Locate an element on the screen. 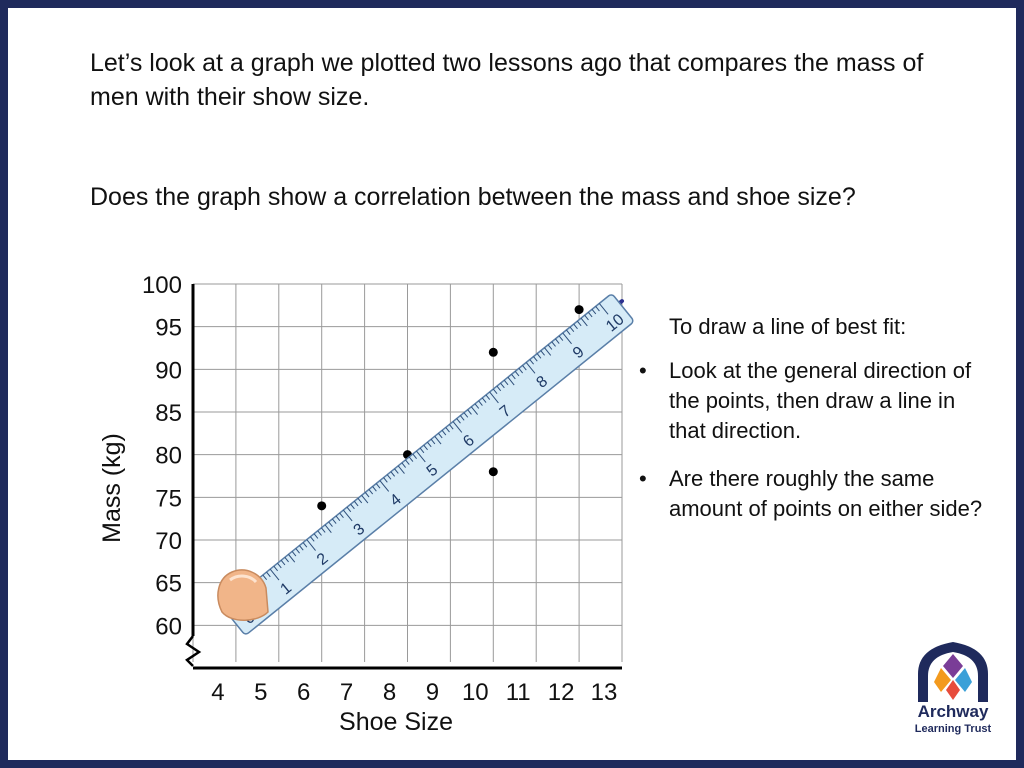 The width and height of the screenshot is (1024, 768). archway-arch-icon is located at coordinates (953, 672).